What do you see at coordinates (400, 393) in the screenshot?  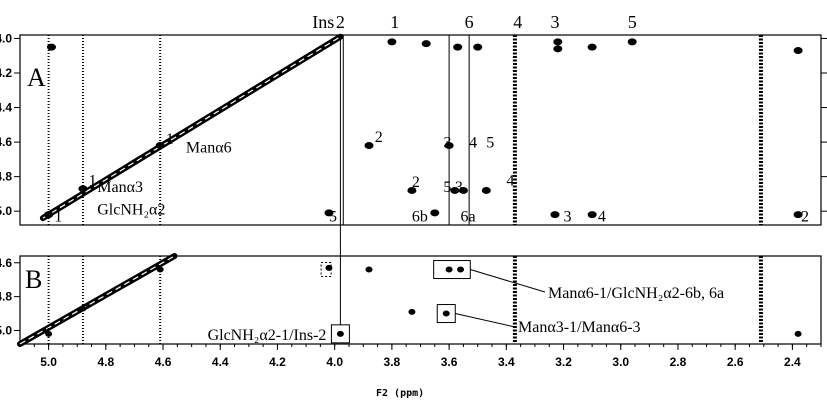 I see `x-axis-label: F2 (ppm)` at bounding box center [400, 393].